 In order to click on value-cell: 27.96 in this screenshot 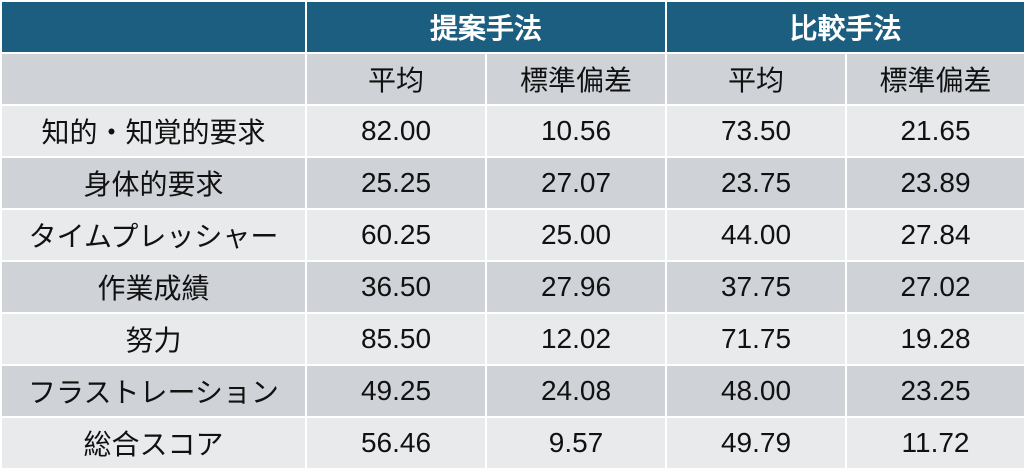, I will do `click(576, 287)`.